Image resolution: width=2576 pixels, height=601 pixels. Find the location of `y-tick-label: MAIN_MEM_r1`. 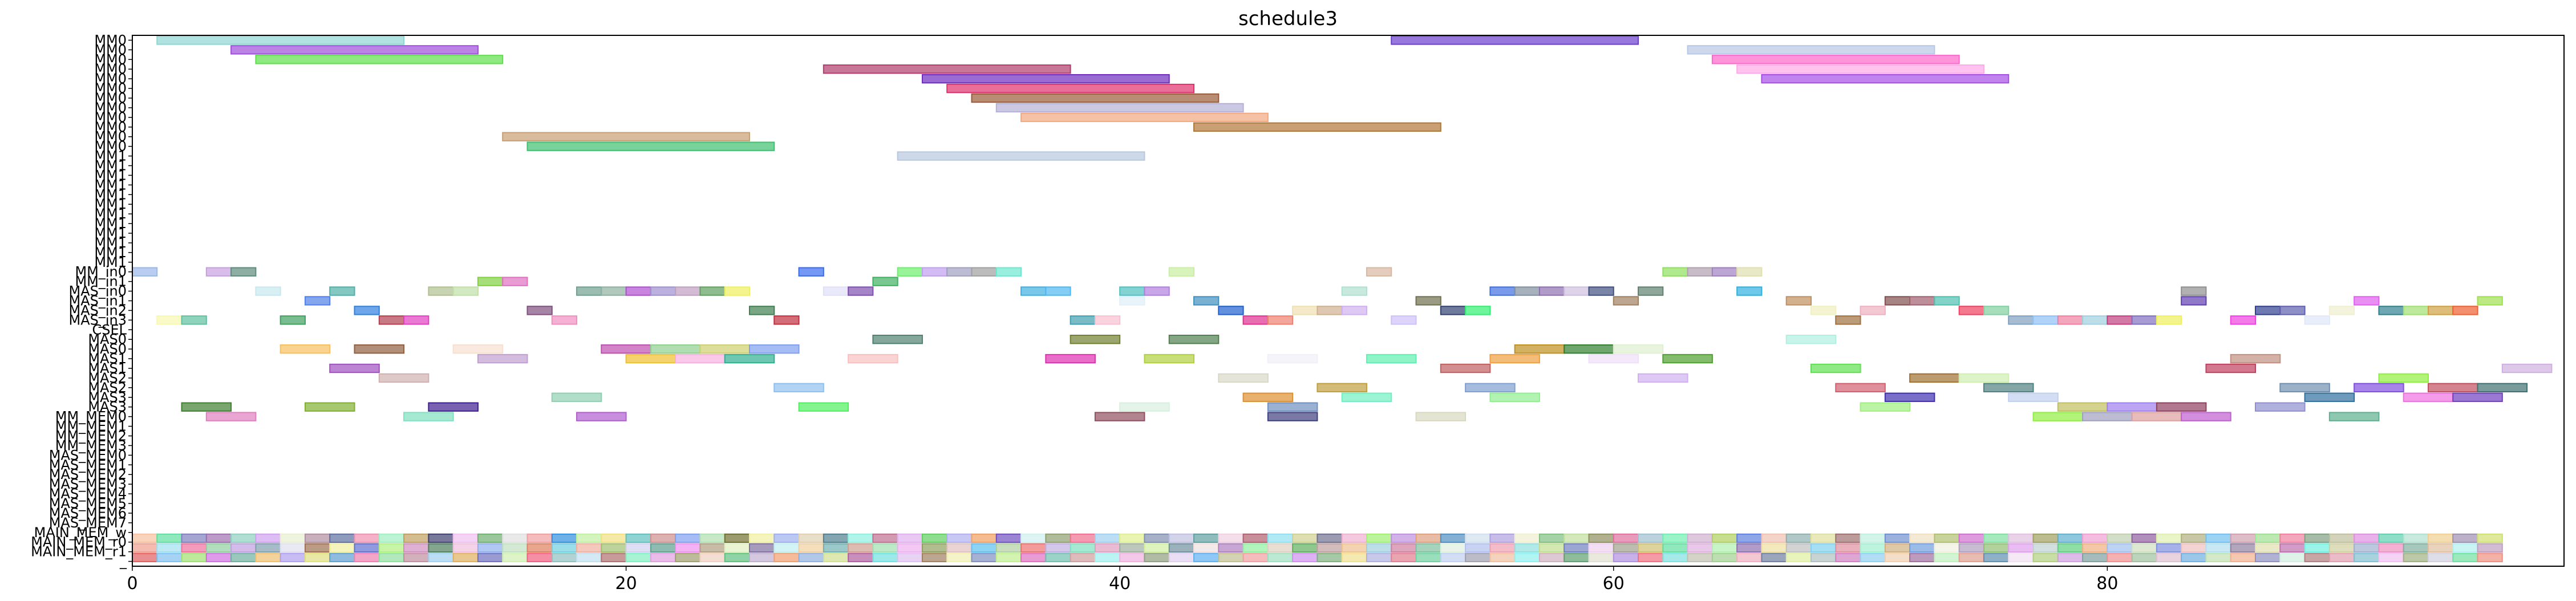

y-tick-label: MAIN_MEM_r1 is located at coordinates (79, 552).